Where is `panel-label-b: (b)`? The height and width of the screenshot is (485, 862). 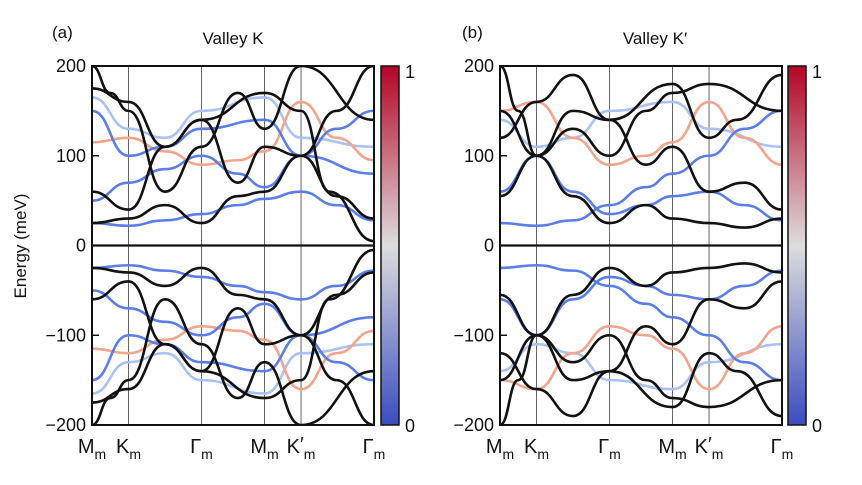
panel-label-b: (b) is located at coordinates (472, 32).